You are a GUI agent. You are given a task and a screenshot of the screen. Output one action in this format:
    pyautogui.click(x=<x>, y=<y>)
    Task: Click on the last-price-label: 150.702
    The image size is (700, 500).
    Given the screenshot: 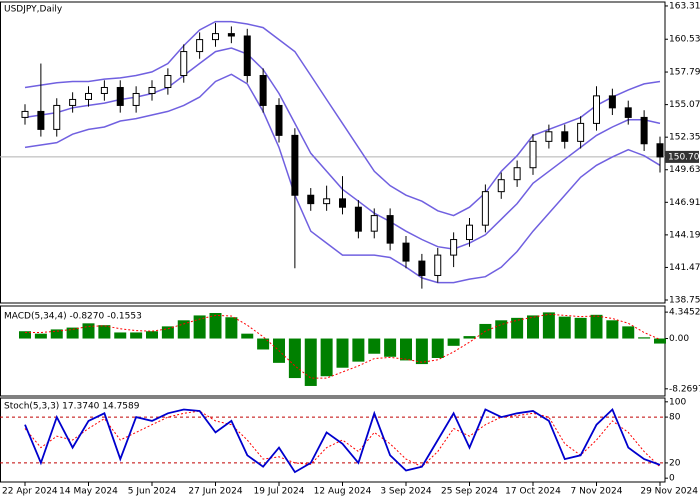 What is the action you would take?
    pyautogui.click(x=684, y=157)
    